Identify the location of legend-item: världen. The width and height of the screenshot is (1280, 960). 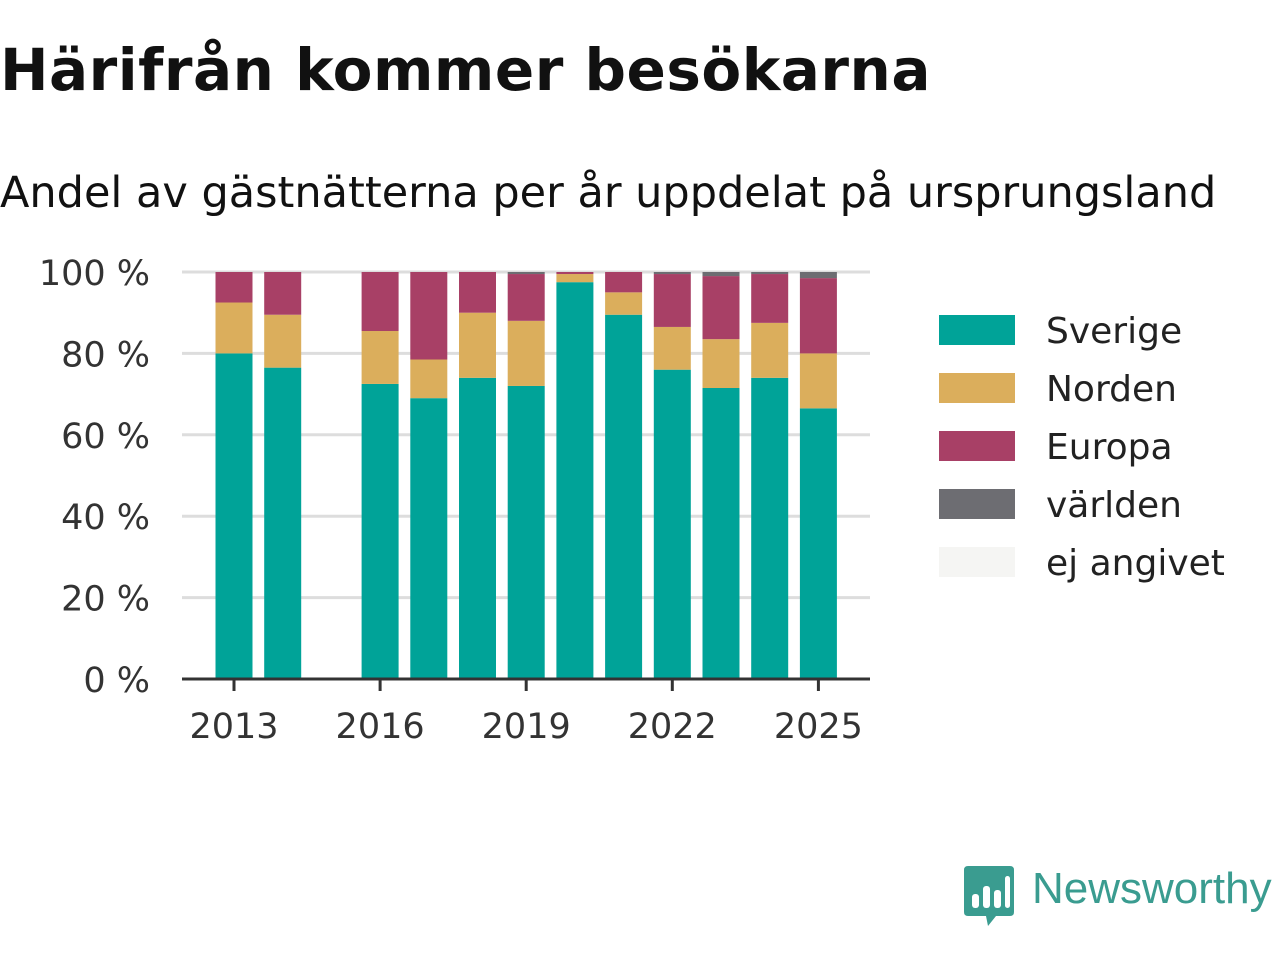
(1060, 505).